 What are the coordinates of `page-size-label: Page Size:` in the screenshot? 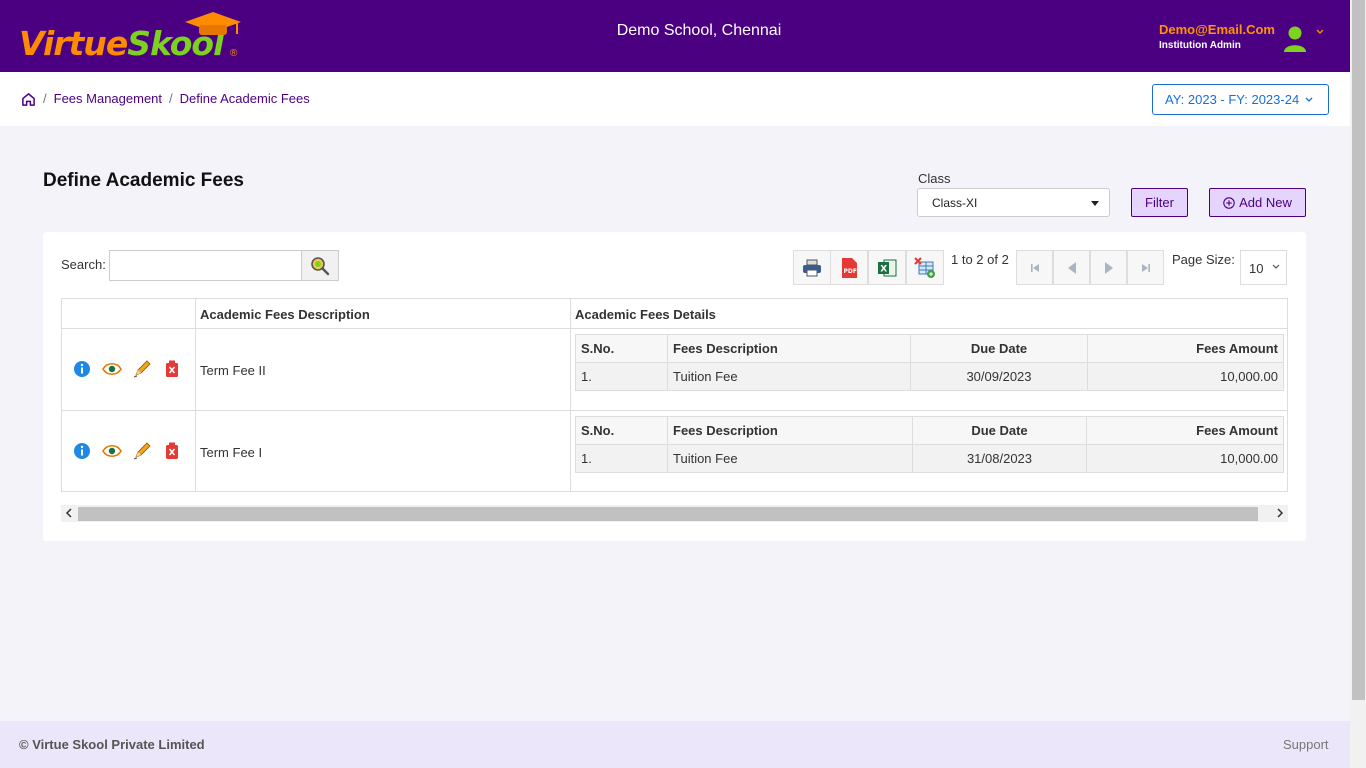 It's located at (1203, 259).